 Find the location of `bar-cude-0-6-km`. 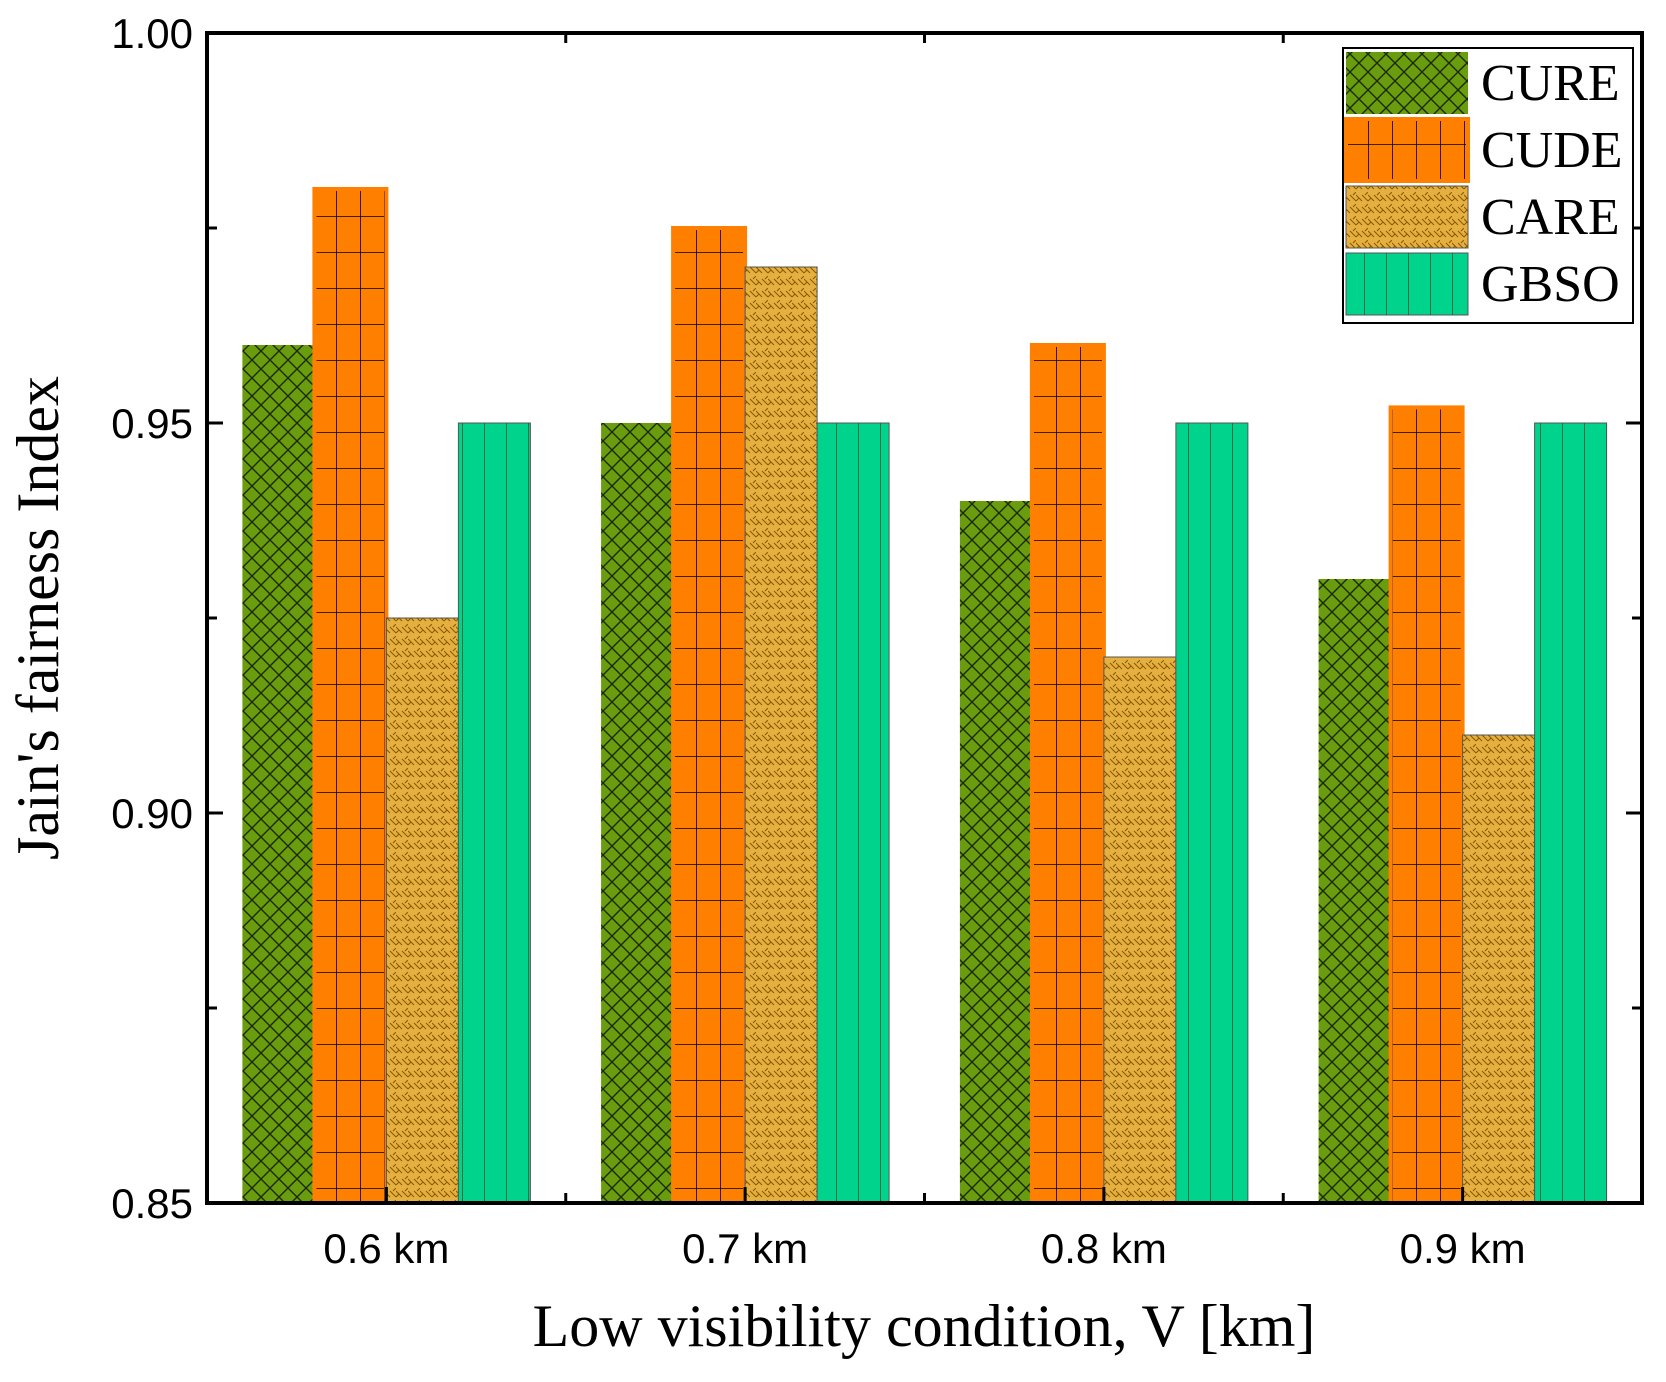

bar-cude-0-6-km is located at coordinates (350, 696).